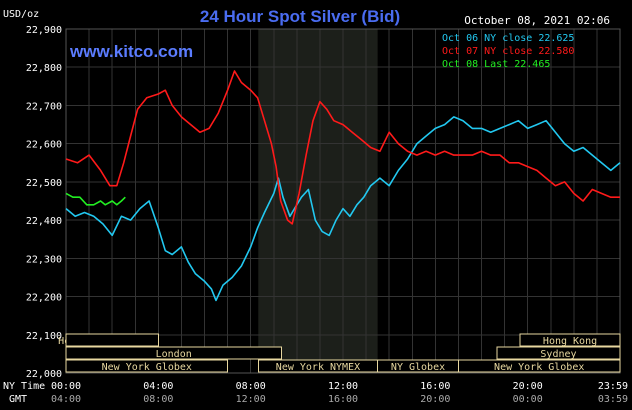 The height and width of the screenshot is (410, 632). I want to click on session-left-label: NY Globex, so click(418, 367).